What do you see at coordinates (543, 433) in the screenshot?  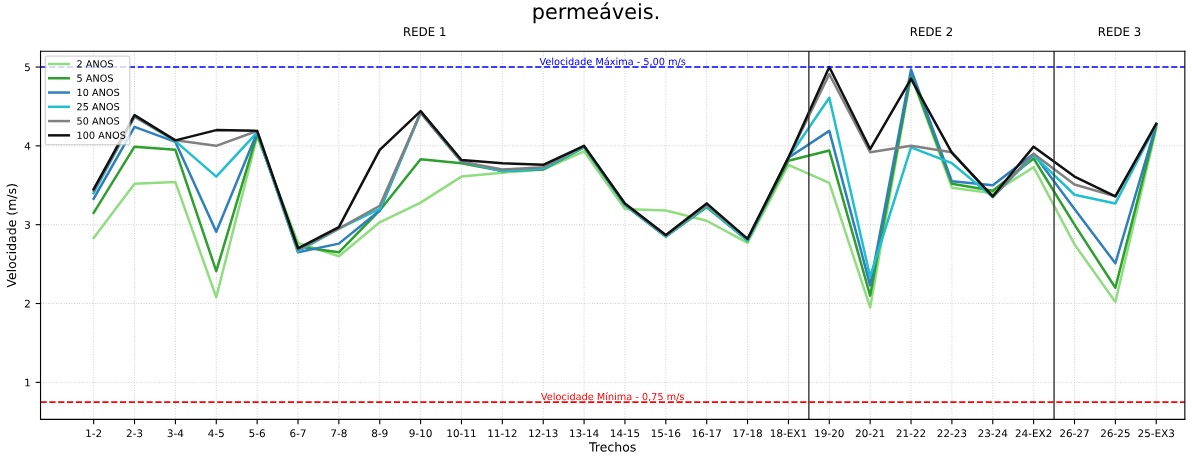 I see `x-tick-label: 12-13` at bounding box center [543, 433].